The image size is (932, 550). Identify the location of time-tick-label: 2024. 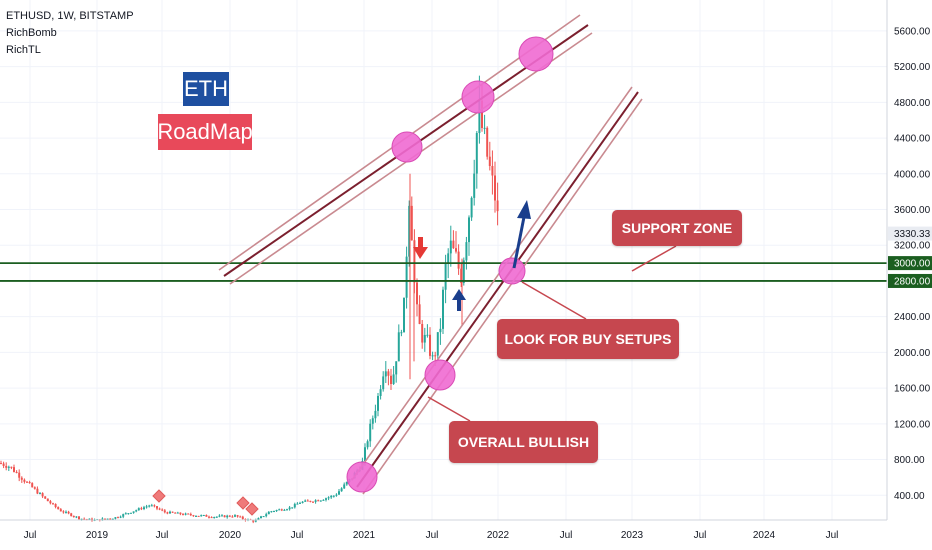
(764, 535).